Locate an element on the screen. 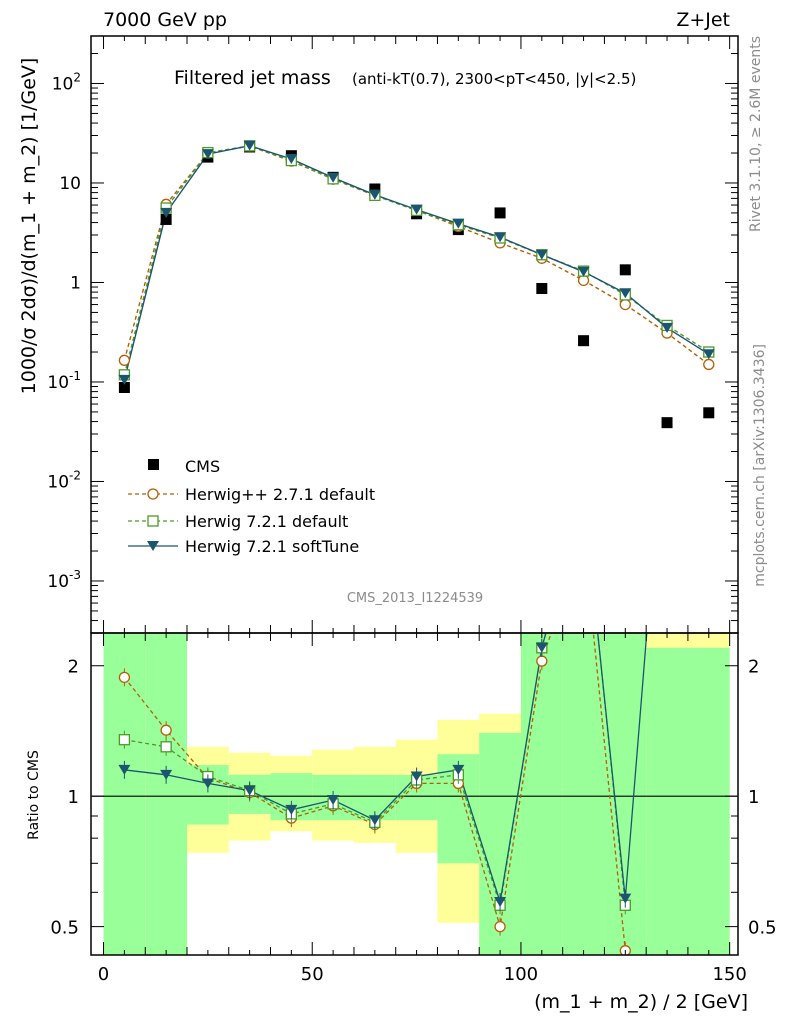 The image size is (786, 1024). x-axis-label: (m_1 + m_2) / 2 [GeV] is located at coordinates (641, 1002).